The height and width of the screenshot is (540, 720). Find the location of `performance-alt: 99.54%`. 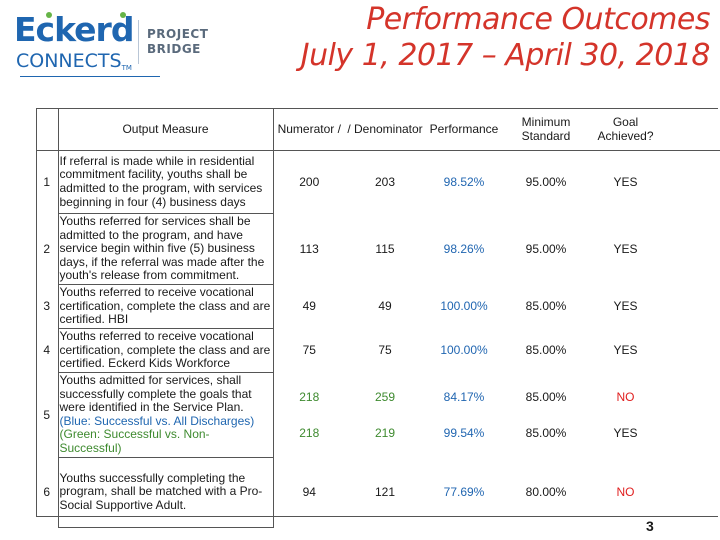

performance-alt: 99.54% is located at coordinates (464, 432).